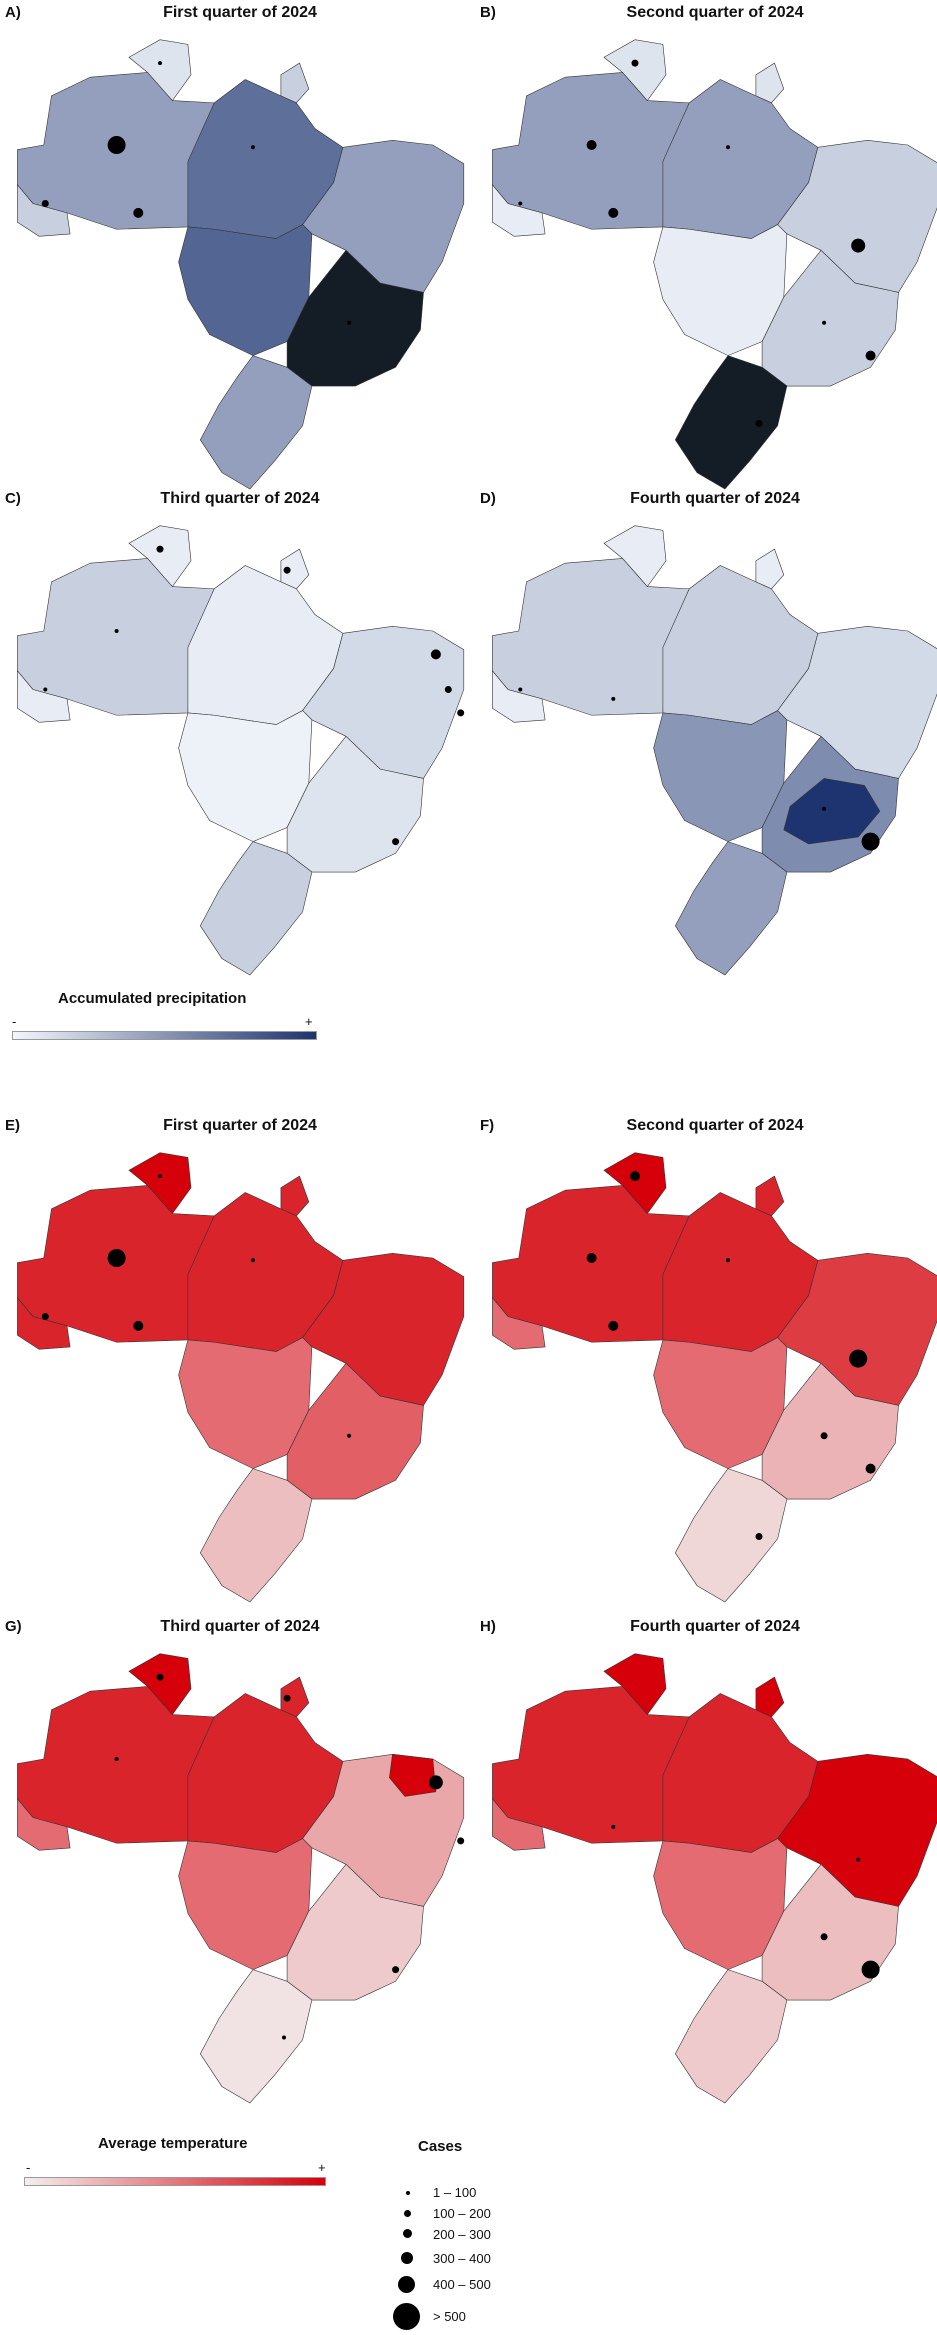  I want to click on panel-title: Second quarter of 2024, so click(715, 12).